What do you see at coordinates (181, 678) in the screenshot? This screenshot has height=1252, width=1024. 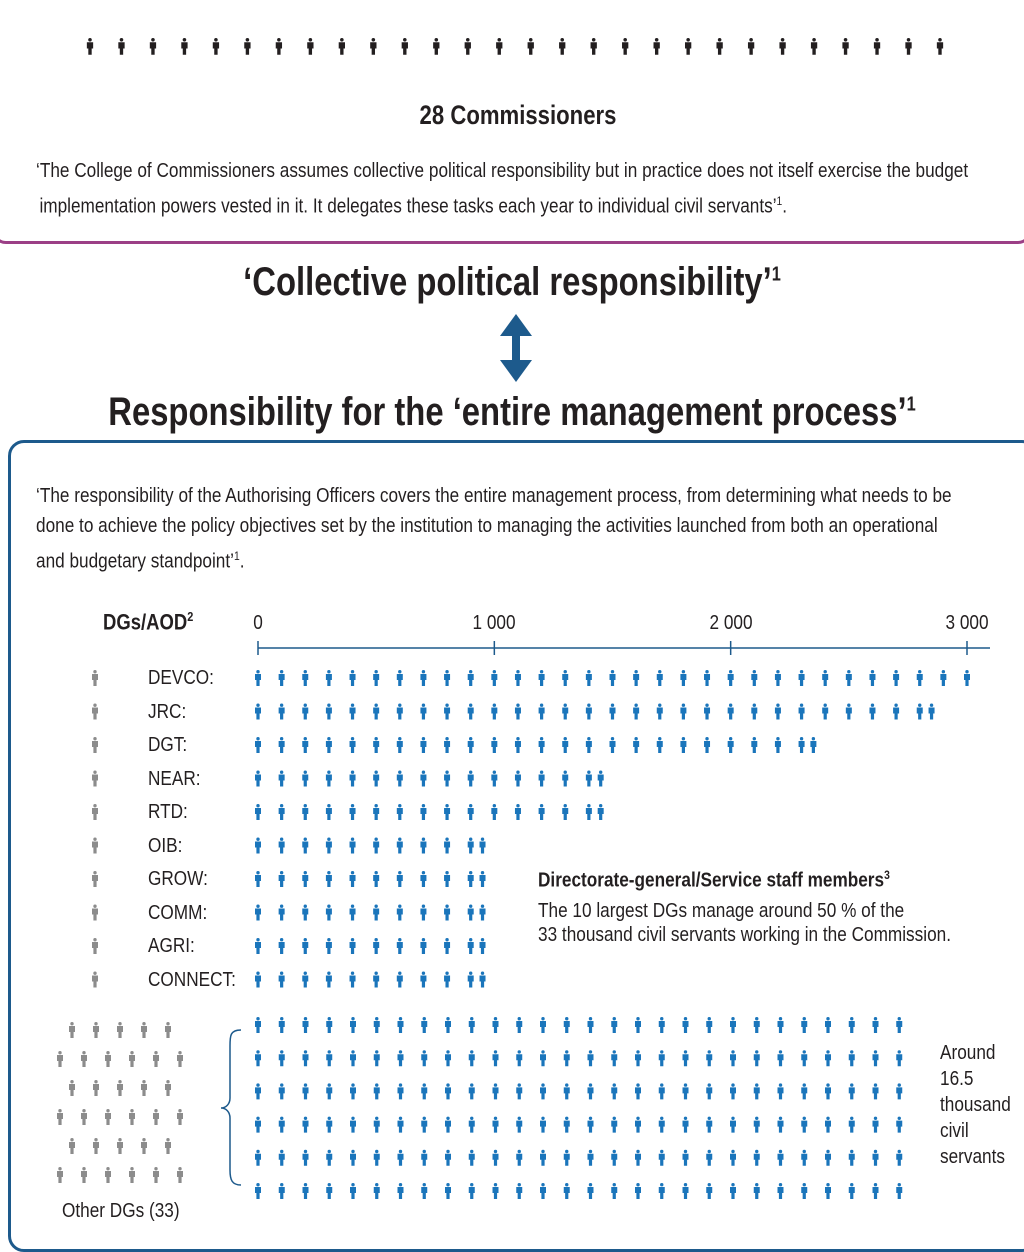 I see `dg-name: DEVCO:` at bounding box center [181, 678].